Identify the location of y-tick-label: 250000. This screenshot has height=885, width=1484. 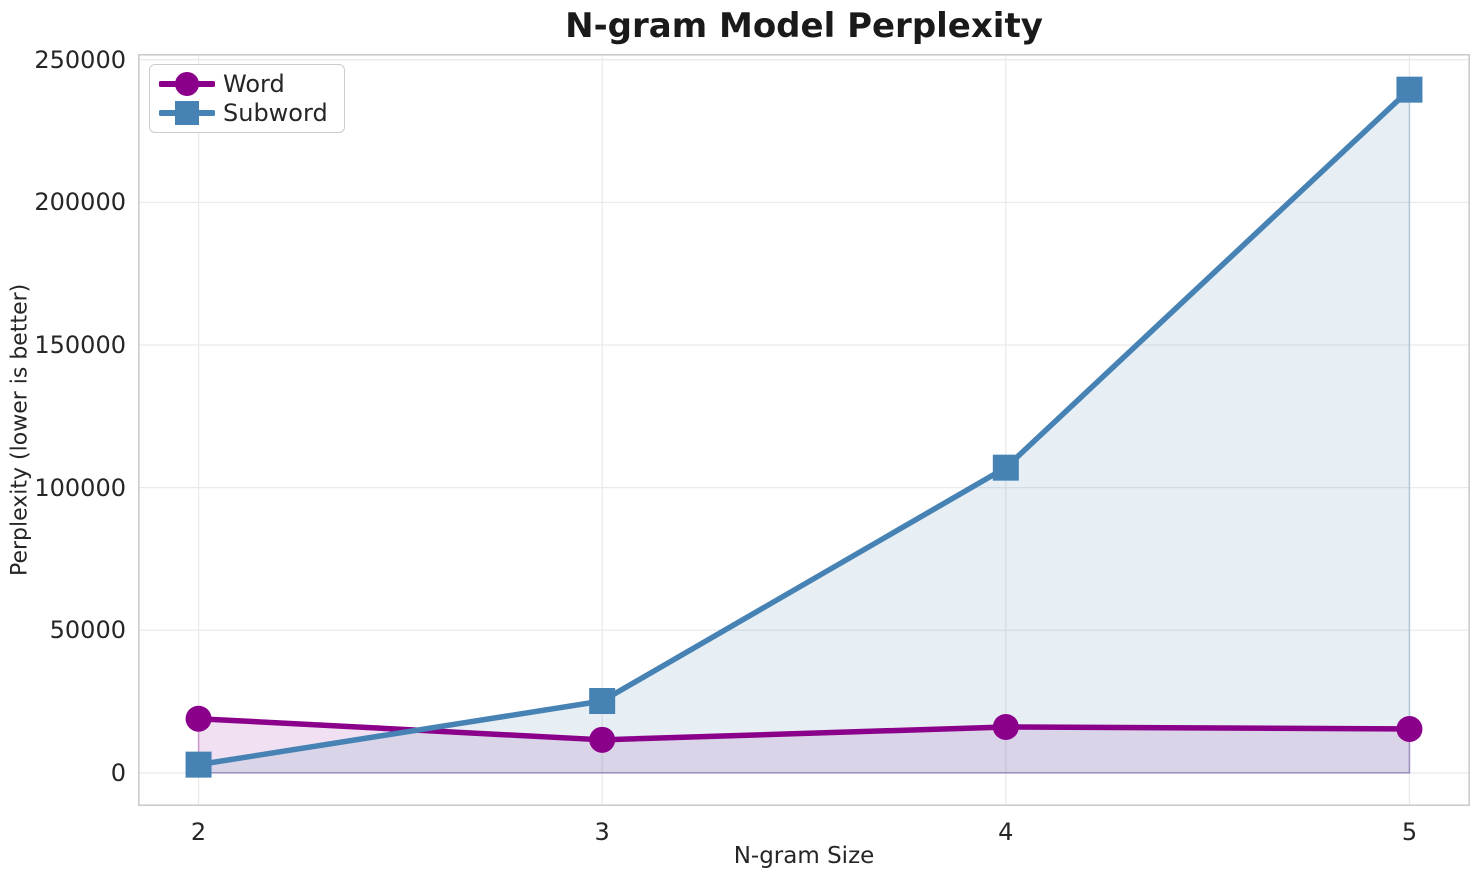
(80, 59).